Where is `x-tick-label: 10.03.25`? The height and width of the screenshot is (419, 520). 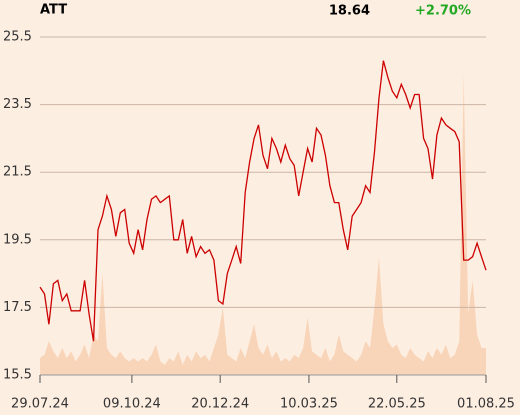 x-tick-label: 10.03.25 is located at coordinates (309, 404).